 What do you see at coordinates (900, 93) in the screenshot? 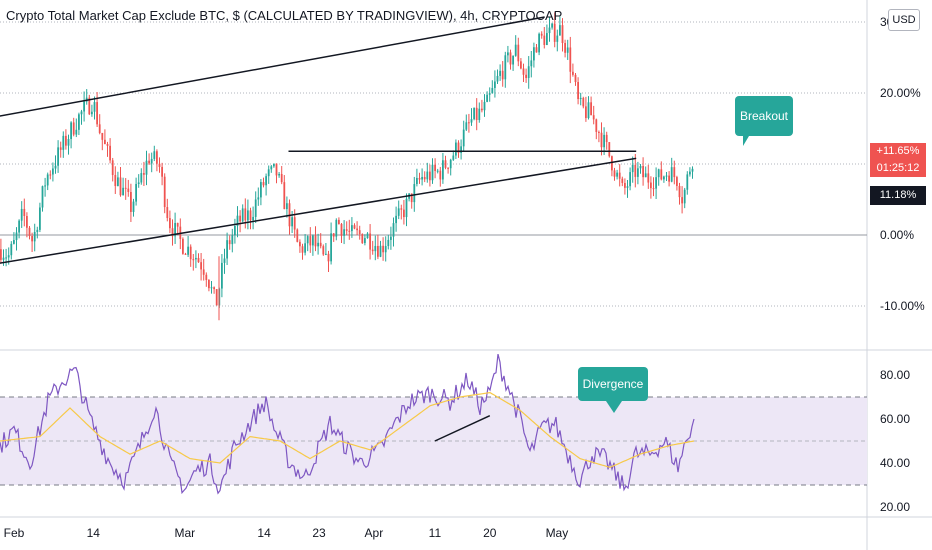
I see `price-tick-label: 20.00%` at bounding box center [900, 93].